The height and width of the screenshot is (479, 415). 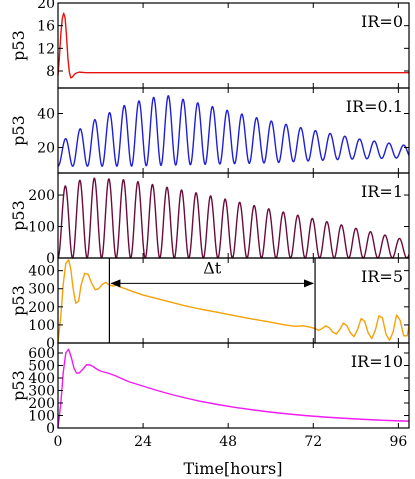 I want to click on x-tick-label: 72, so click(x=313, y=442).